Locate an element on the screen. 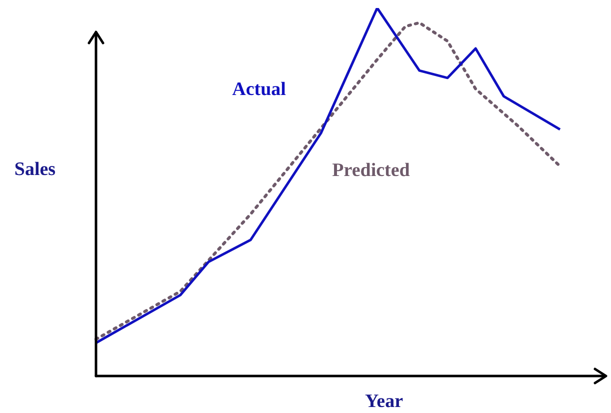  text: Actual is located at coordinates (259, 89).